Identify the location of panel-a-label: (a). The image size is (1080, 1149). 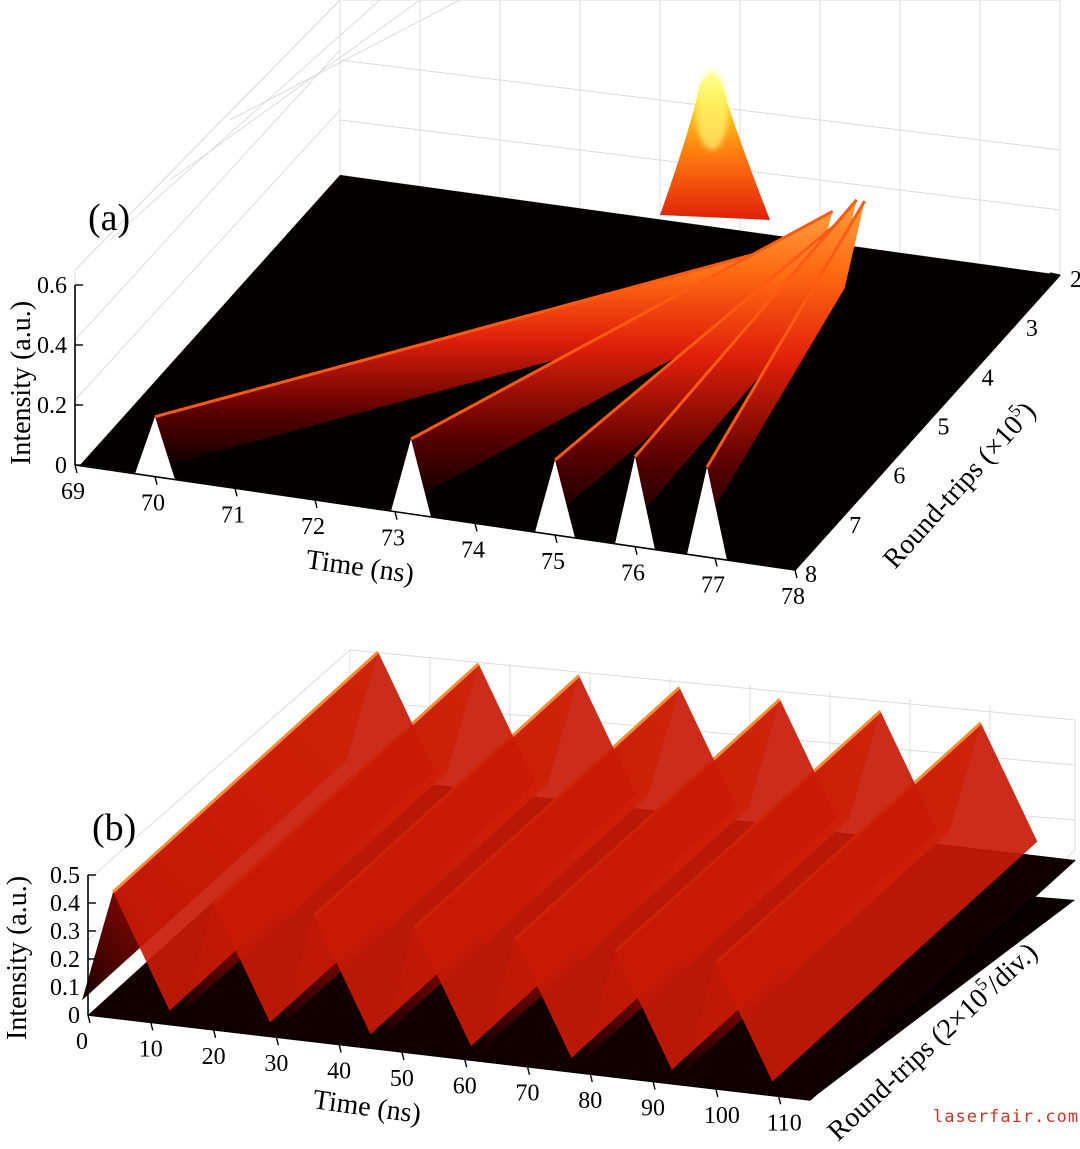
(109, 218).